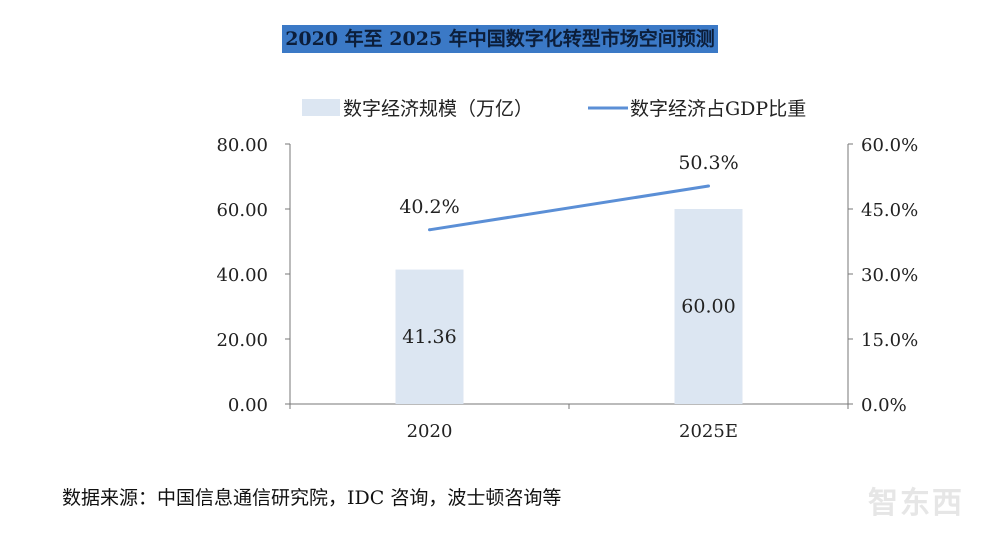 This screenshot has width=1000, height=546. I want to click on line-data-label: 40.2%, so click(429, 207).